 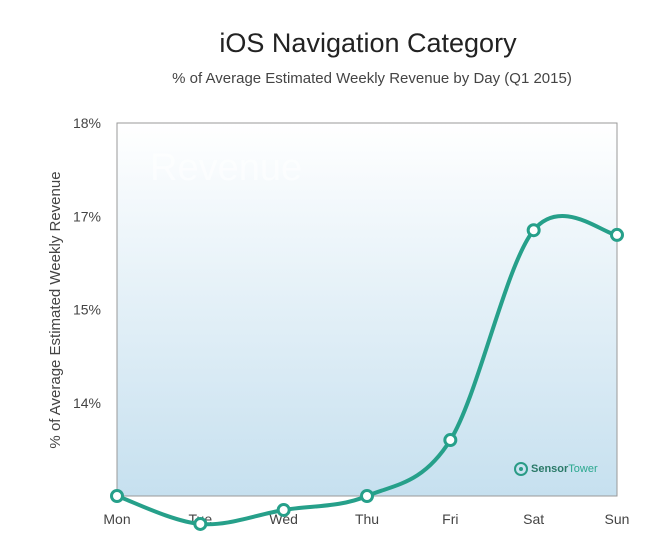 What do you see at coordinates (450, 440) in the screenshot?
I see `data-point-fri` at bounding box center [450, 440].